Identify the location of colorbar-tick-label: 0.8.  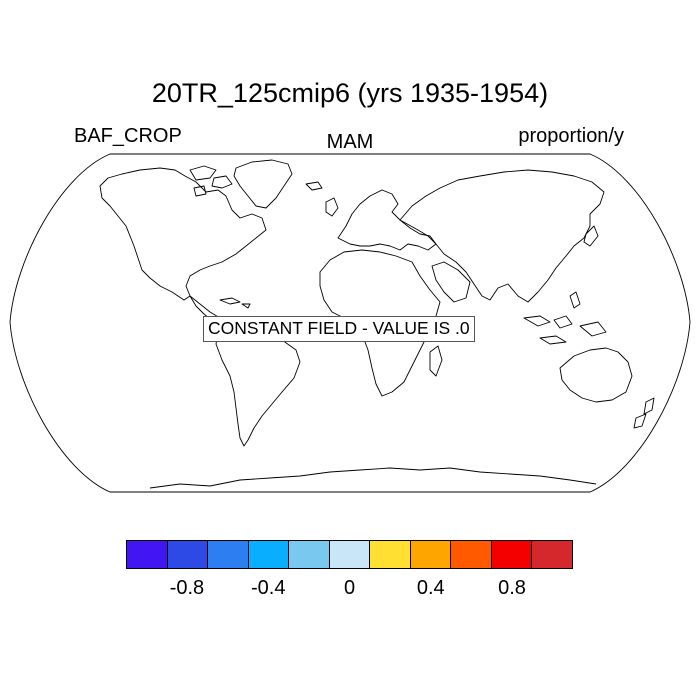
(512, 588).